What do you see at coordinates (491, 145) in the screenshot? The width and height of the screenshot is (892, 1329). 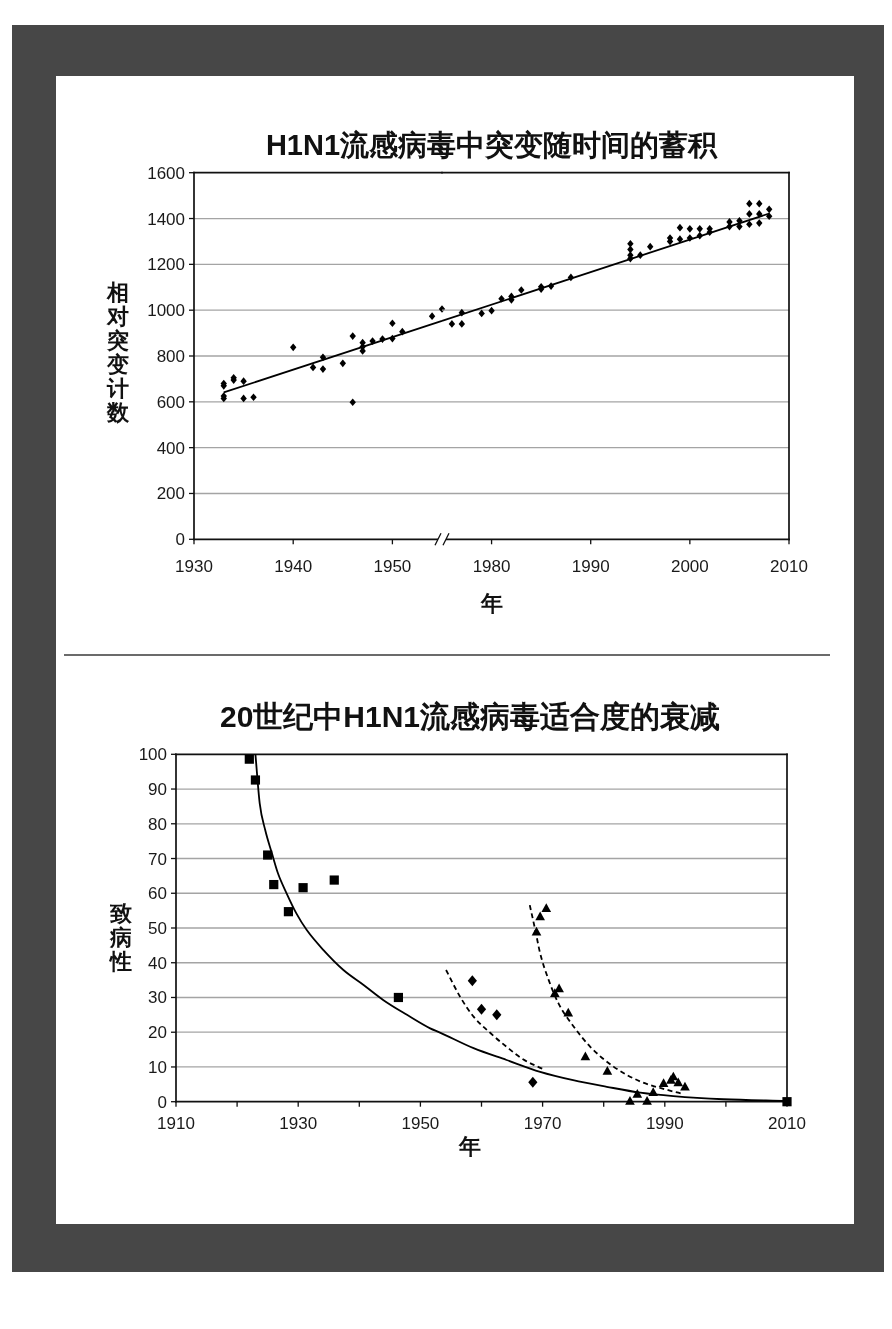 I see `title: H1N1流感病毒中突变随时间的蓄积` at bounding box center [491, 145].